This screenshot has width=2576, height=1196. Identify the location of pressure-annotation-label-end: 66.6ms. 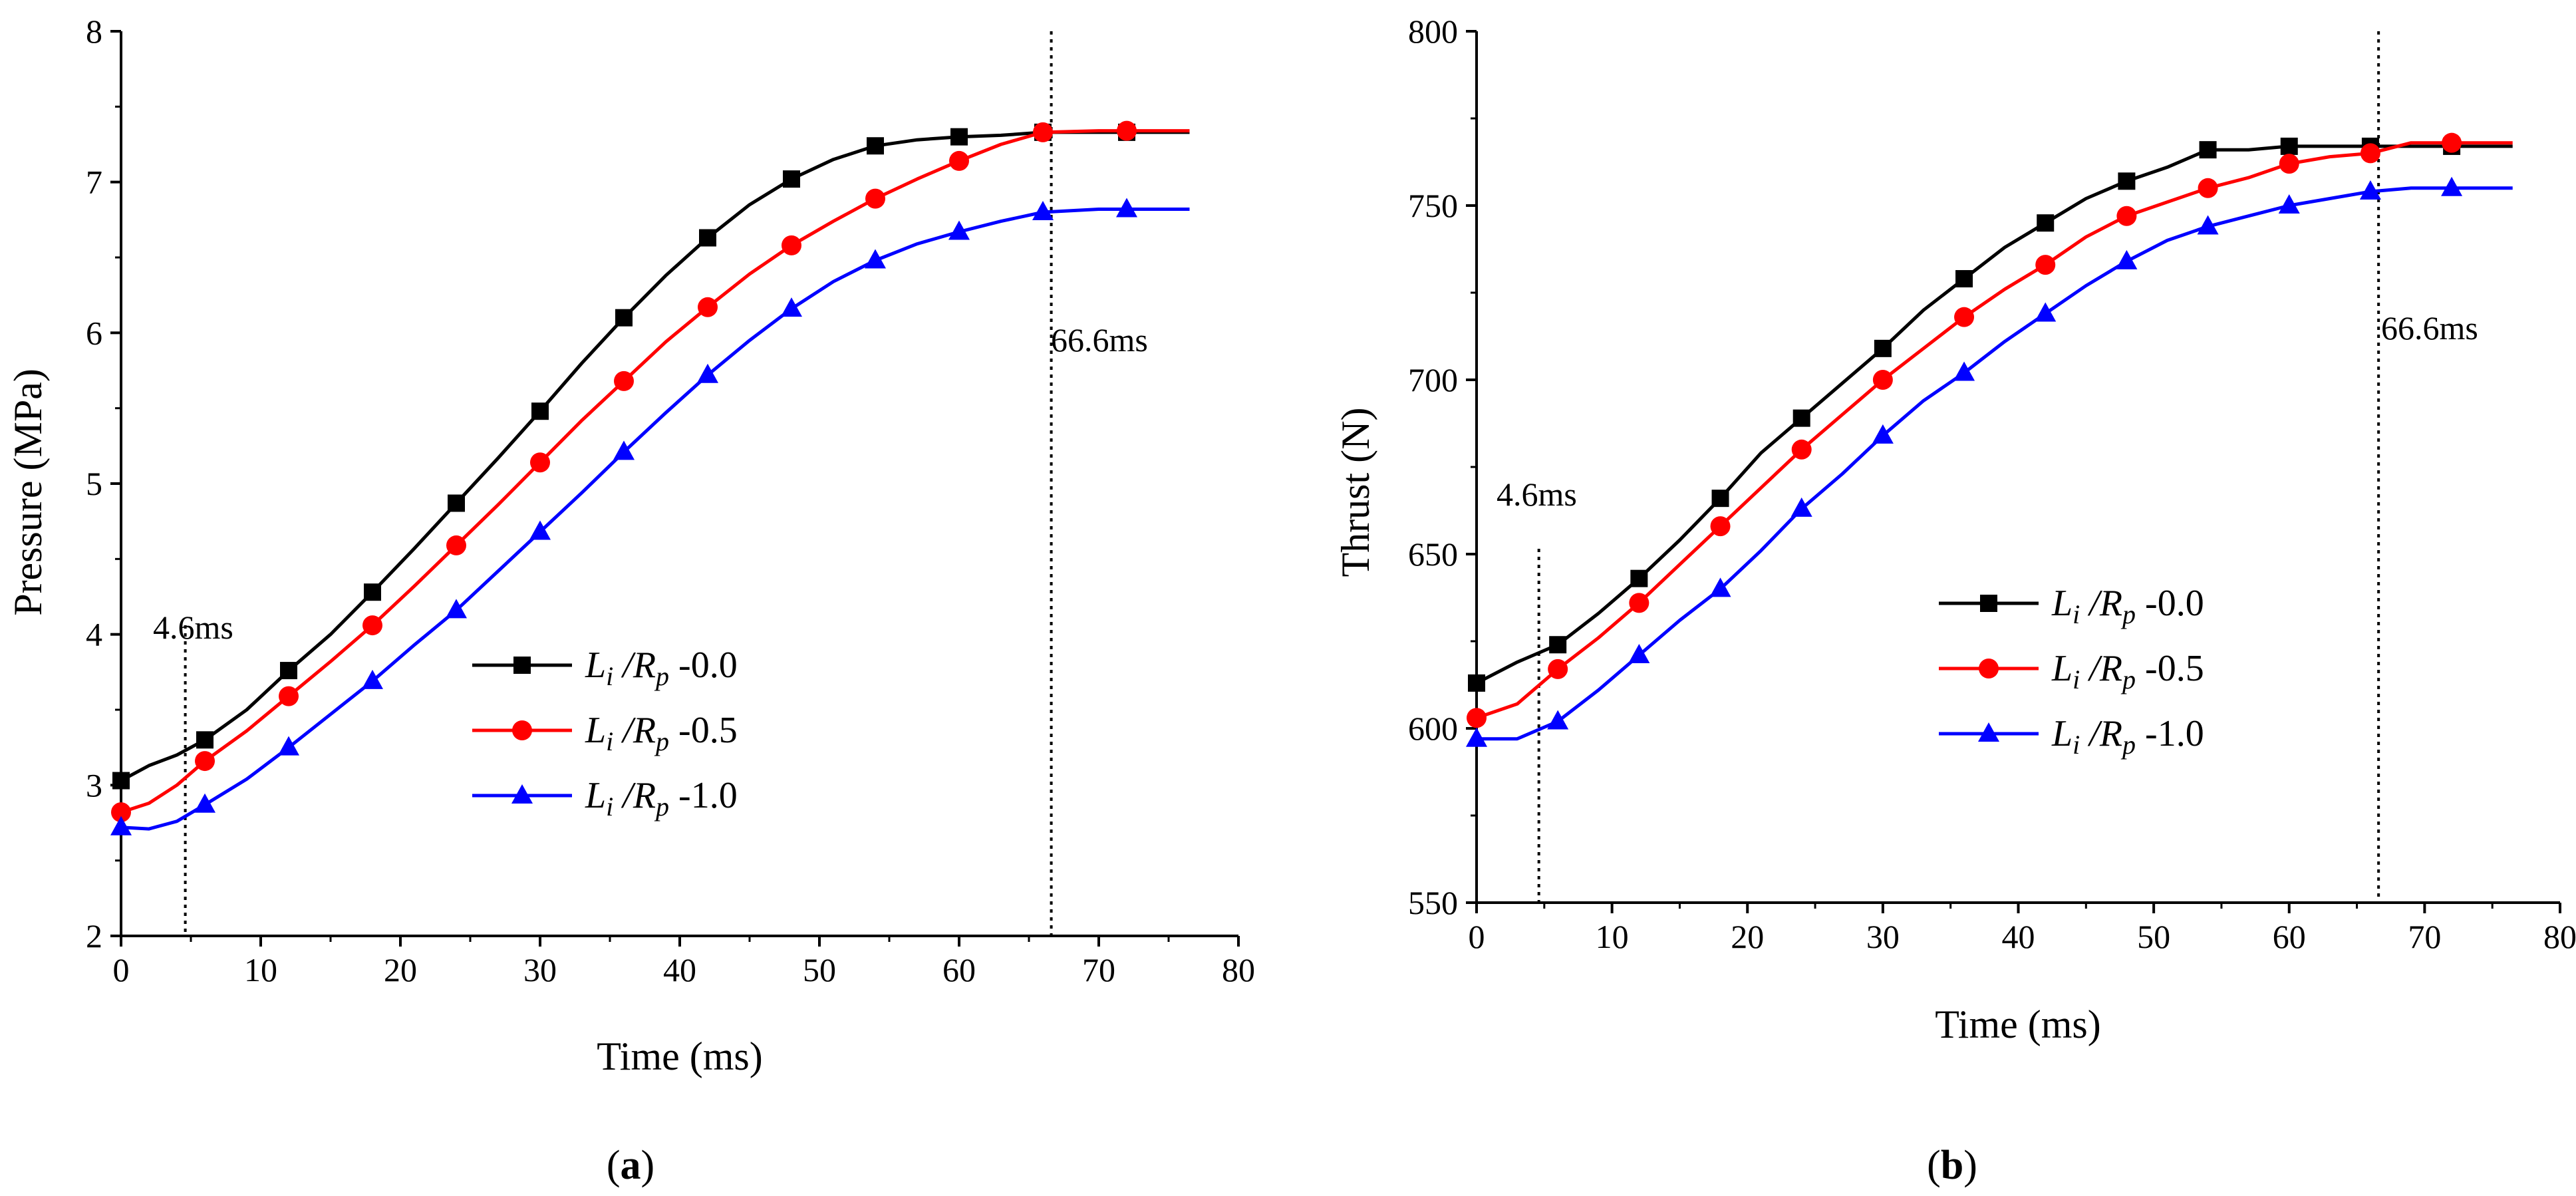
(1099, 340).